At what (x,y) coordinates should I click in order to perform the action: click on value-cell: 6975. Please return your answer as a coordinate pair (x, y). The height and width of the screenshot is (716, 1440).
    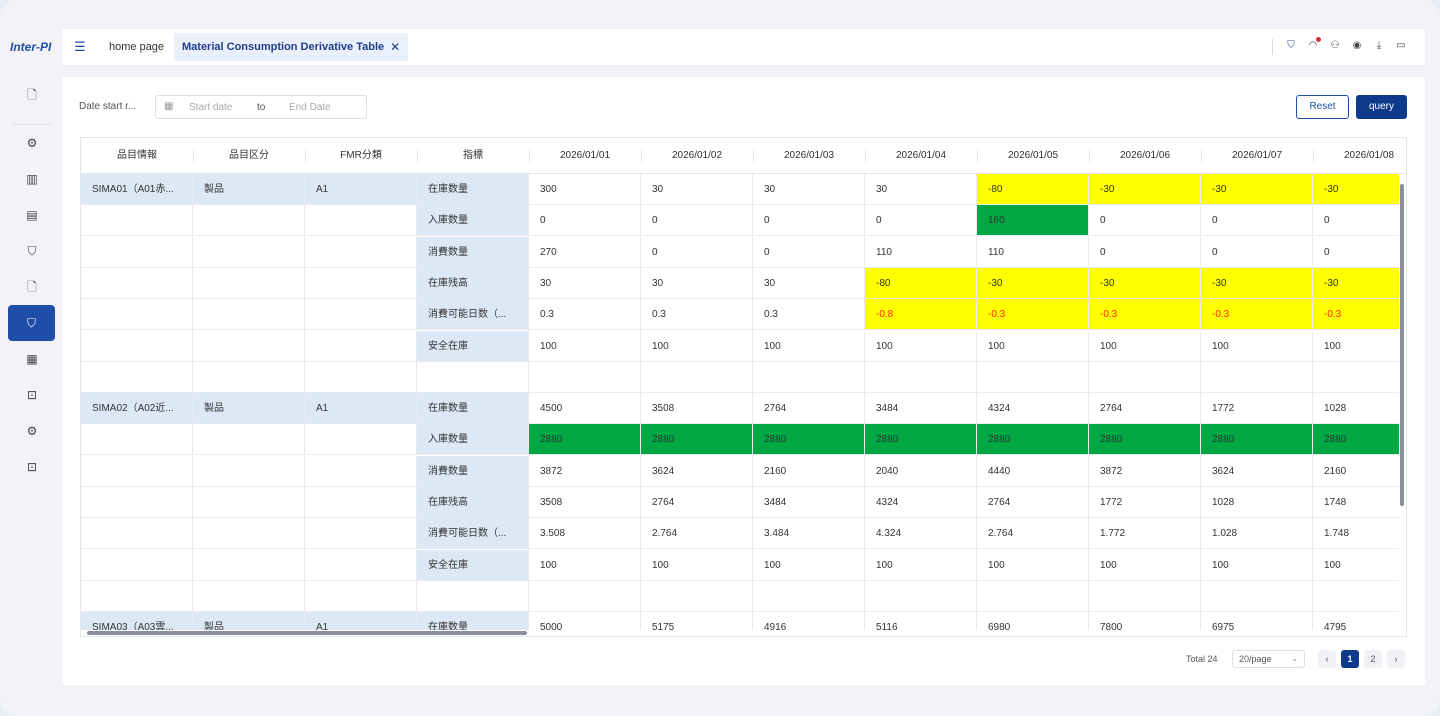
    Looking at the image, I should click on (1257, 621).